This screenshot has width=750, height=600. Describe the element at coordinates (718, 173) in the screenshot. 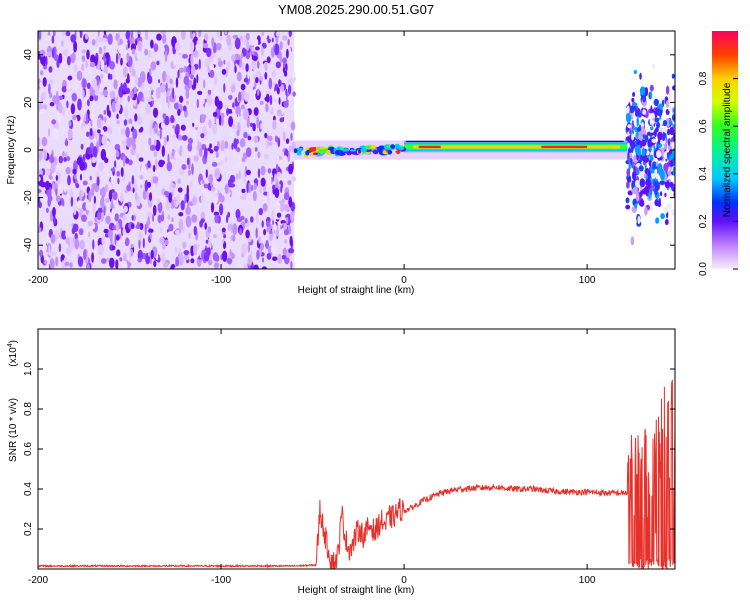

I see `colorbar-ticks: 0.0 0.2 0.4 0.6 0.8` at that location.